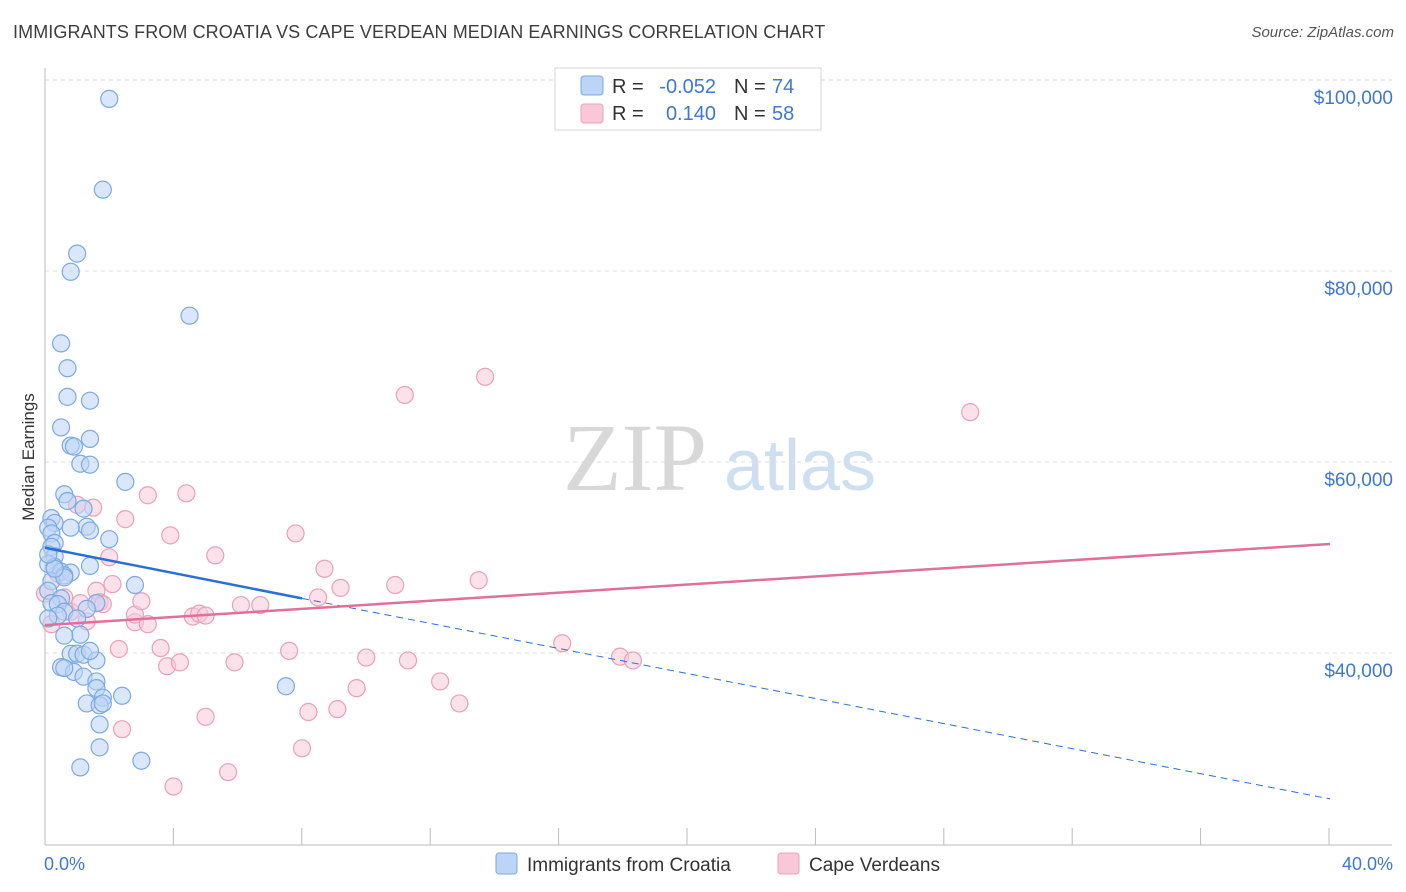  Describe the element at coordinates (1367, 864) in the screenshot. I see `x-tick-label-1: 40.0%` at that location.